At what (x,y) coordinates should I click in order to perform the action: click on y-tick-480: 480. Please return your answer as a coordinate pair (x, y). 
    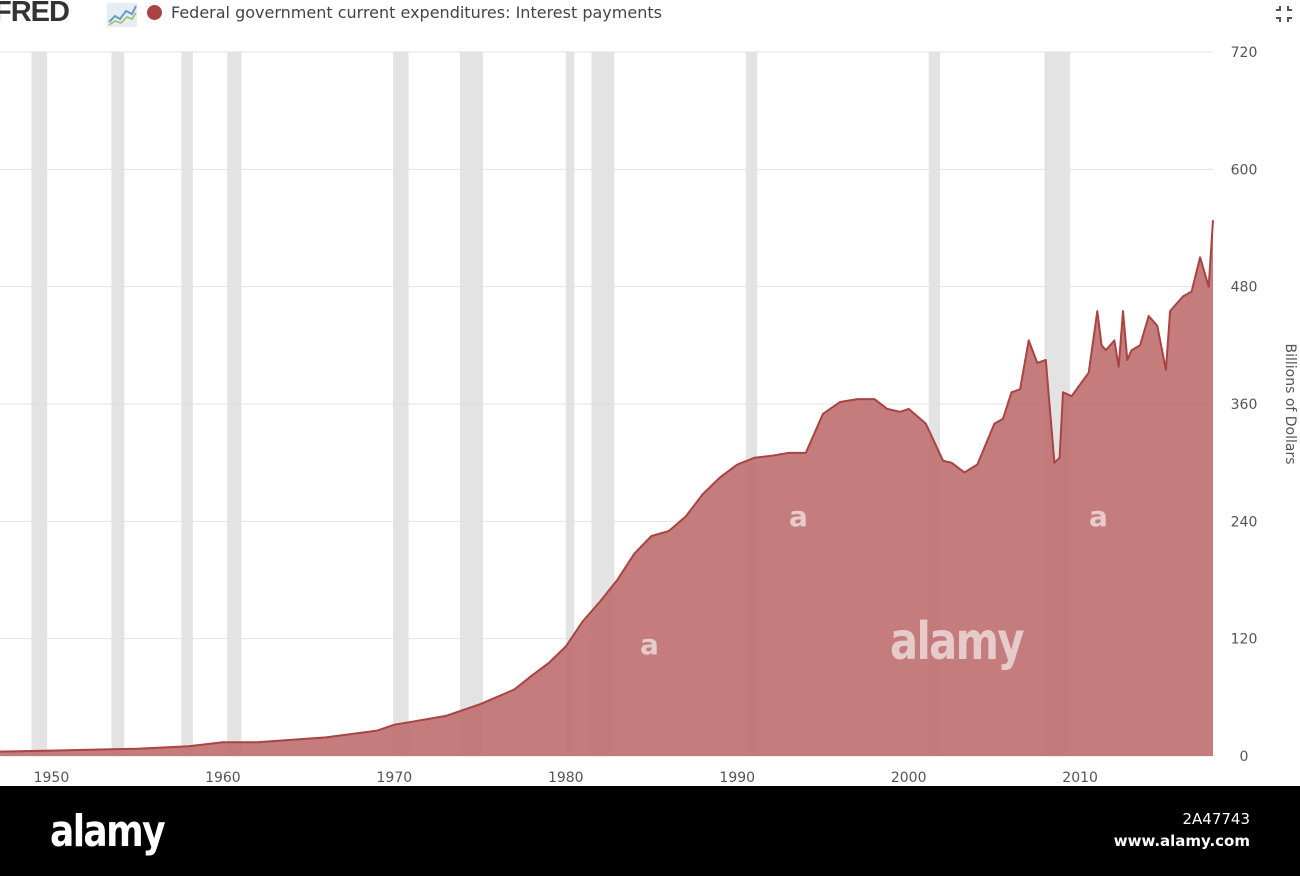
    Looking at the image, I should click on (1244, 288).